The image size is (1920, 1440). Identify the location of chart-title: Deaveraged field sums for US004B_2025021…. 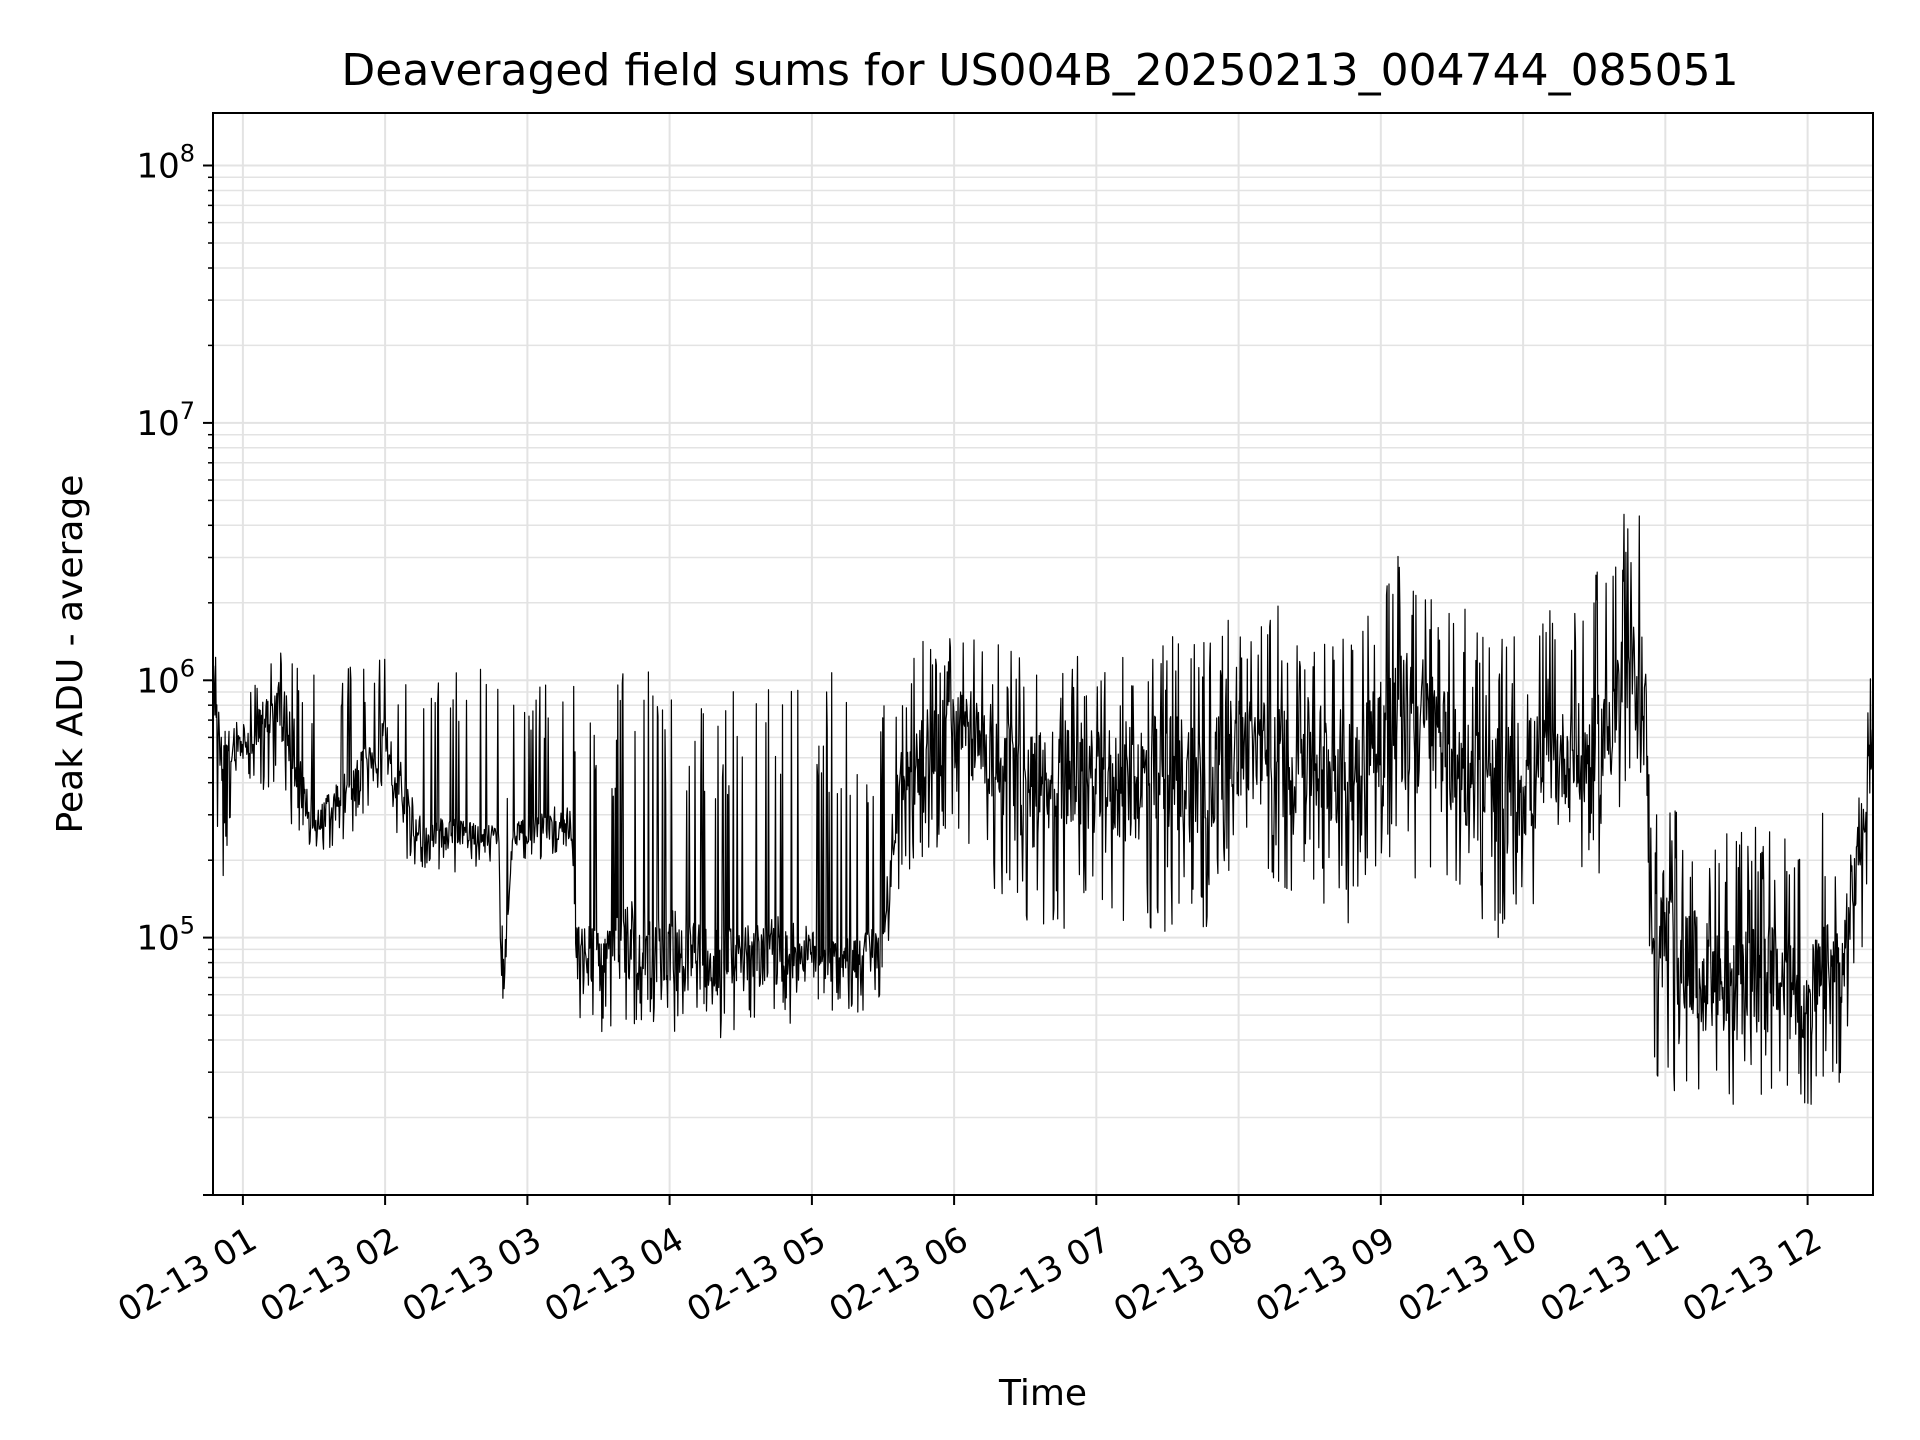
(1039, 70).